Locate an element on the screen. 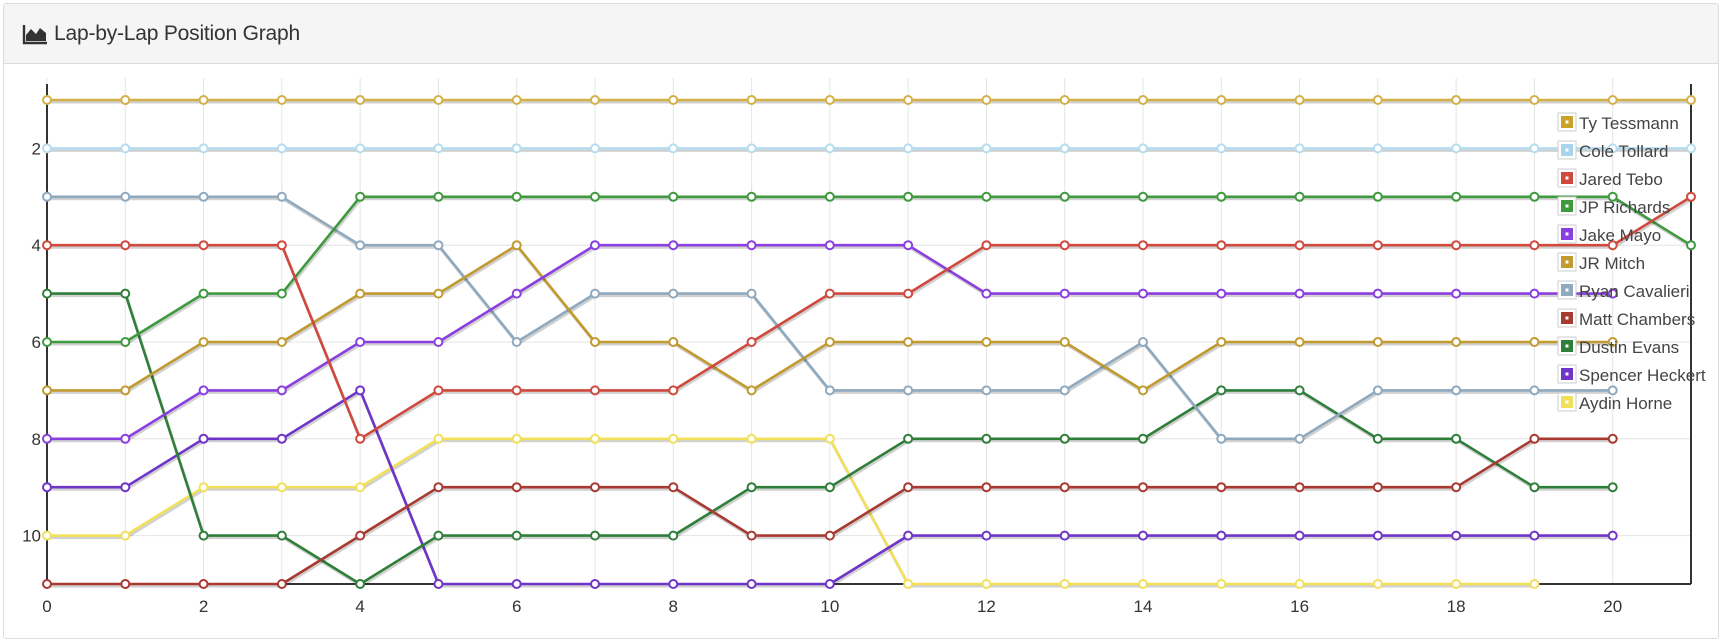  legend-item: Cole Tollard is located at coordinates (1612, 150).